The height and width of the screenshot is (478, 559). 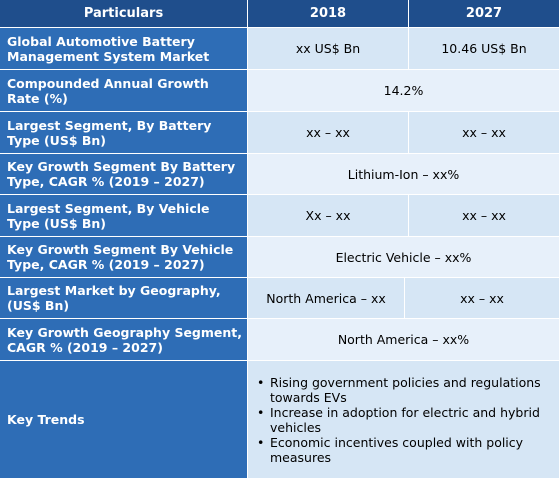 I want to click on row-value-largest-battery-2018: xx – xx, so click(x=328, y=133).